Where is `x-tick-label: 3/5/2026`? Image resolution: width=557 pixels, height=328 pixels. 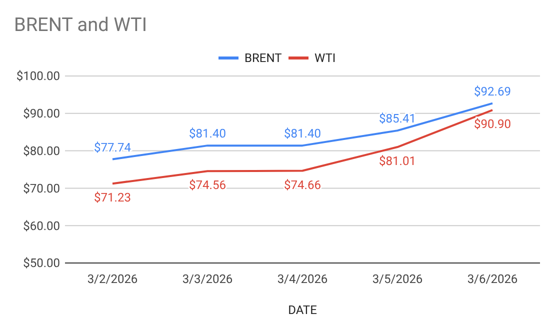
x-tick-label: 3/5/2026 is located at coordinates (397, 279).